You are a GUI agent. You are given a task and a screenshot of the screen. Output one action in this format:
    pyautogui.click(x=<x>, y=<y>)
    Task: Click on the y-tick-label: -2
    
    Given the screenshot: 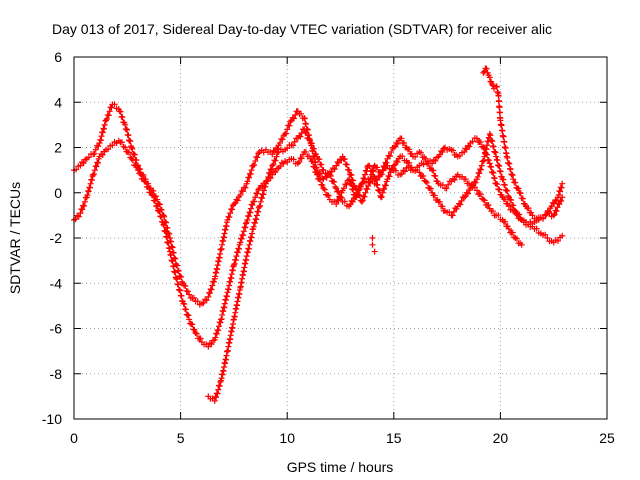 What is the action you would take?
    pyautogui.click(x=56, y=238)
    